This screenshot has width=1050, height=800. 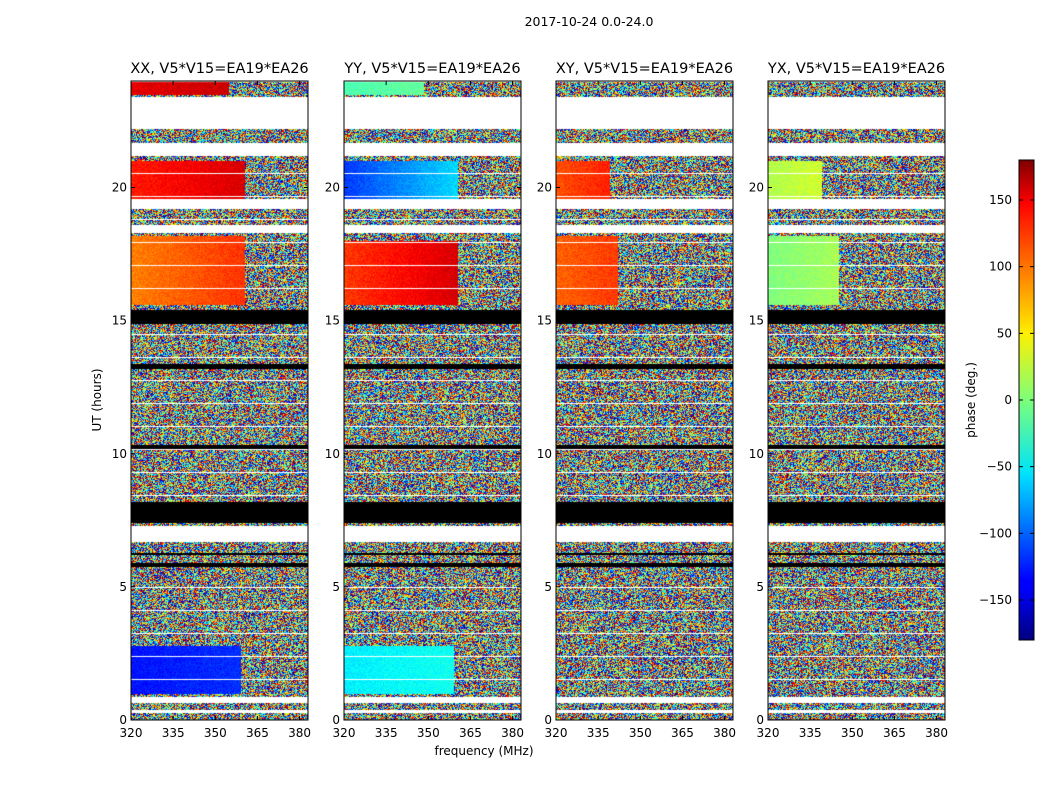 I want to click on heatmap-image-xx, so click(x=219, y=400).